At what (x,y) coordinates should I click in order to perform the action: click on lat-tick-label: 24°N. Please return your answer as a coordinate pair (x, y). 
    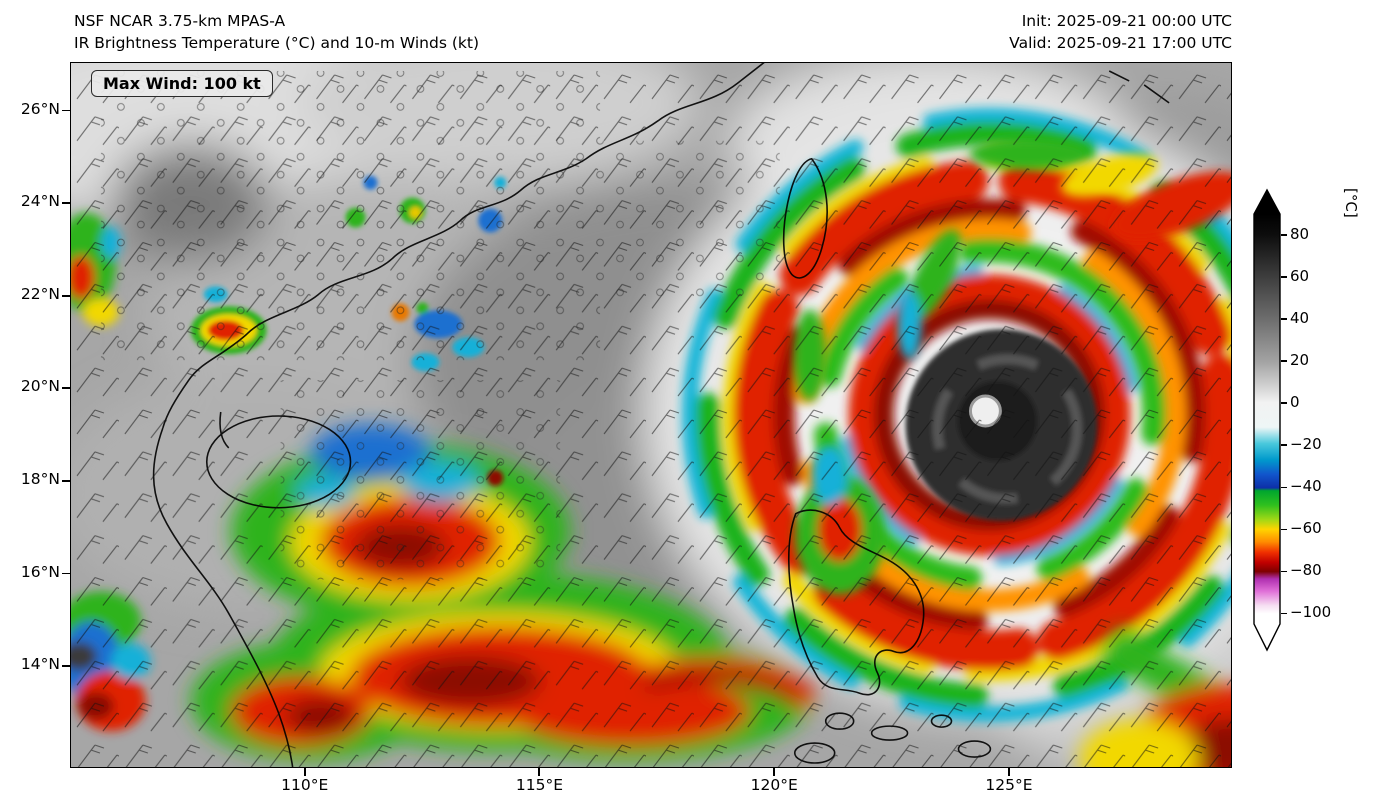
    Looking at the image, I should click on (40, 201).